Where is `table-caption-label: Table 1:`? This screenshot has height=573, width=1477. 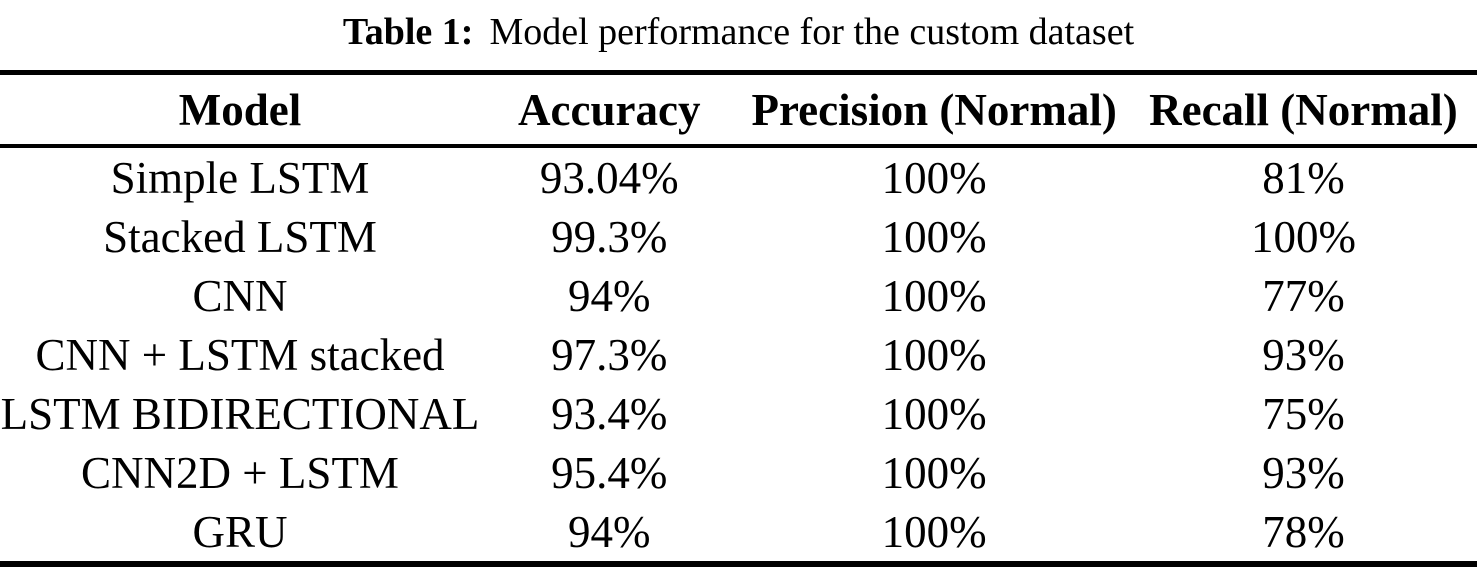 table-caption-label: Table 1: is located at coordinates (408, 32).